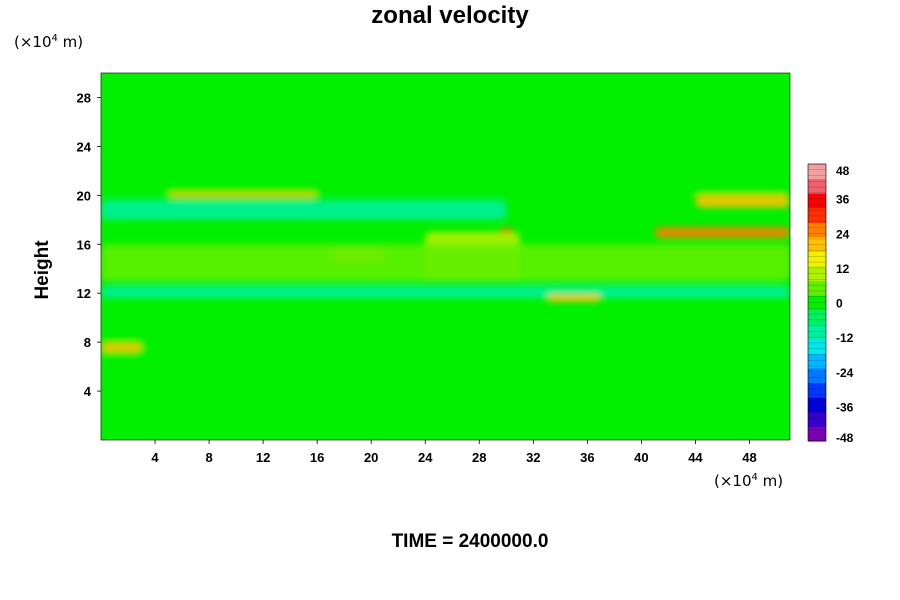  Describe the element at coordinates (845, 407) in the screenshot. I see `colorbar-tick-label: -36` at that location.